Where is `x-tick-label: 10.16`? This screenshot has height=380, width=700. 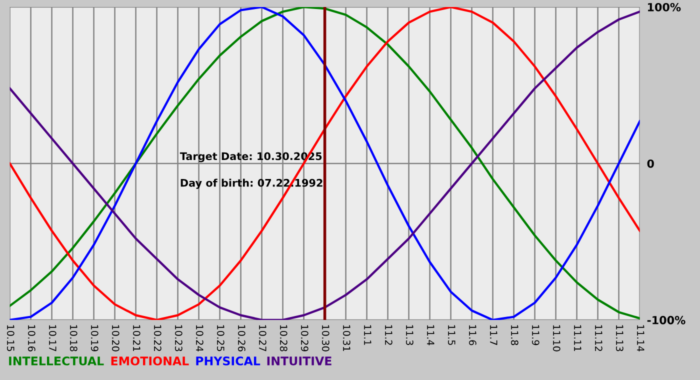 x-tick-label: 10.16 is located at coordinates (32, 338).